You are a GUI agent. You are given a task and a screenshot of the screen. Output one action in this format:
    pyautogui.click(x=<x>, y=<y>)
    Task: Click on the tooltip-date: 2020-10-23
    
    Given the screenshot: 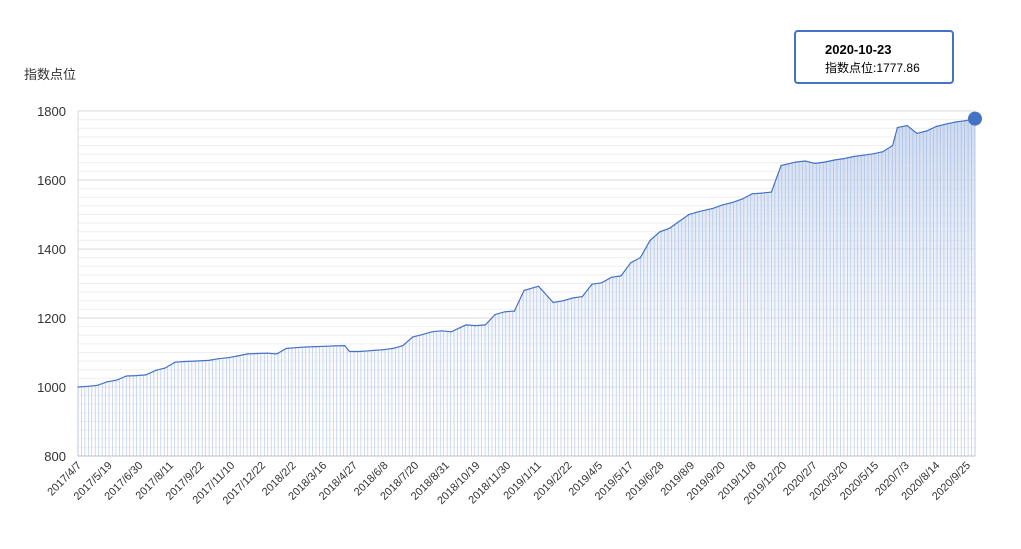 What is the action you would take?
    pyautogui.click(x=858, y=49)
    